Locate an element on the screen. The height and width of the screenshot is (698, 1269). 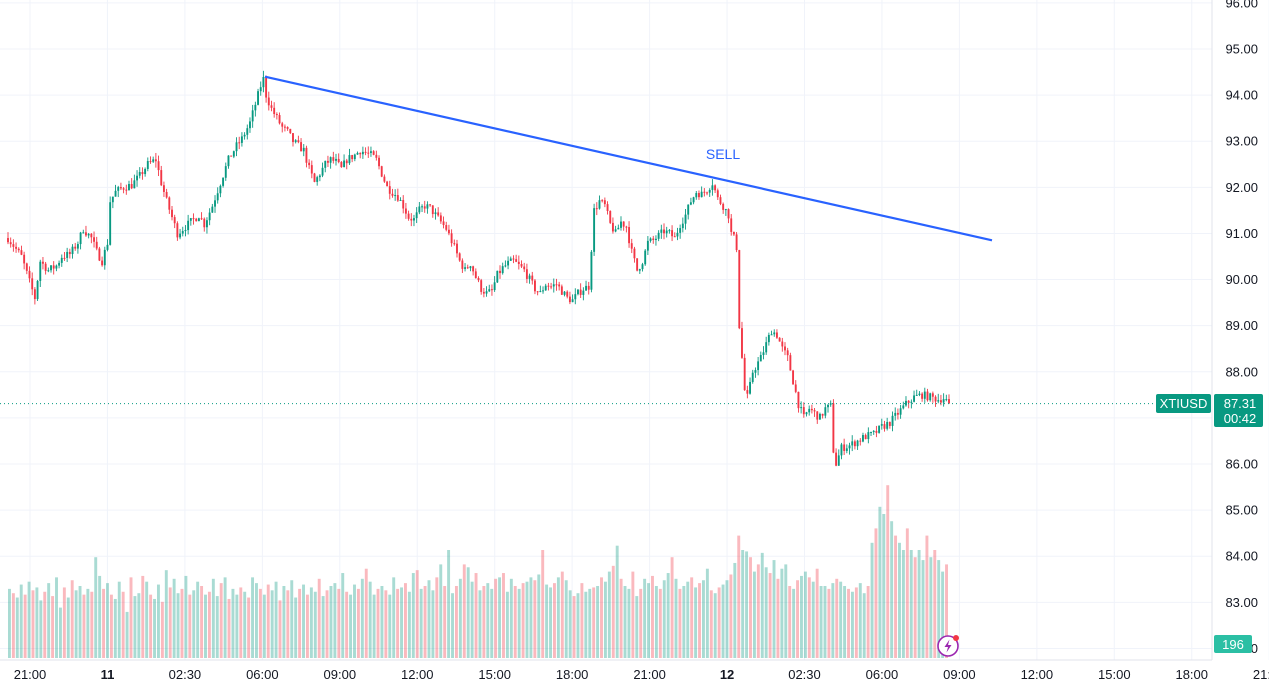
y-tick-label: 91.00 is located at coordinates (1241, 233).